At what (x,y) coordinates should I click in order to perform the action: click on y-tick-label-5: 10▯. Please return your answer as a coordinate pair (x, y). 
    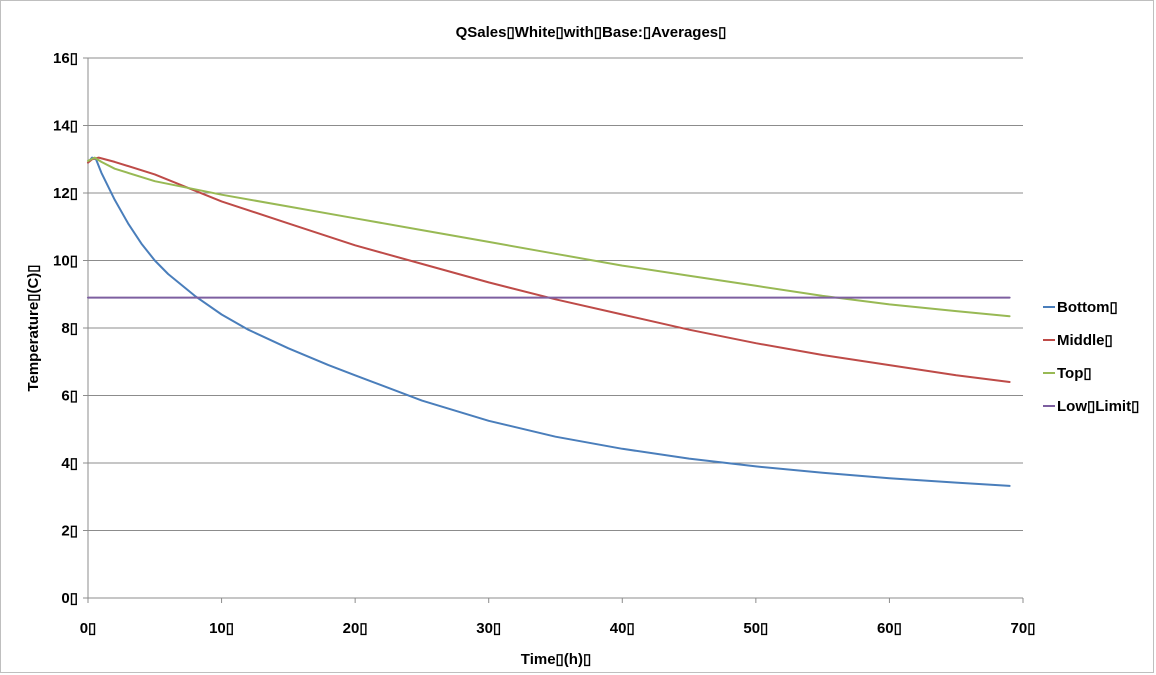
    Looking at the image, I should click on (65, 261).